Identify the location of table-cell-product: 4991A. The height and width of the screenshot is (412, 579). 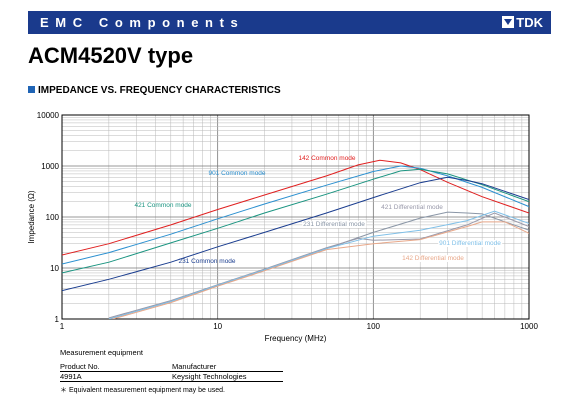
(116, 376).